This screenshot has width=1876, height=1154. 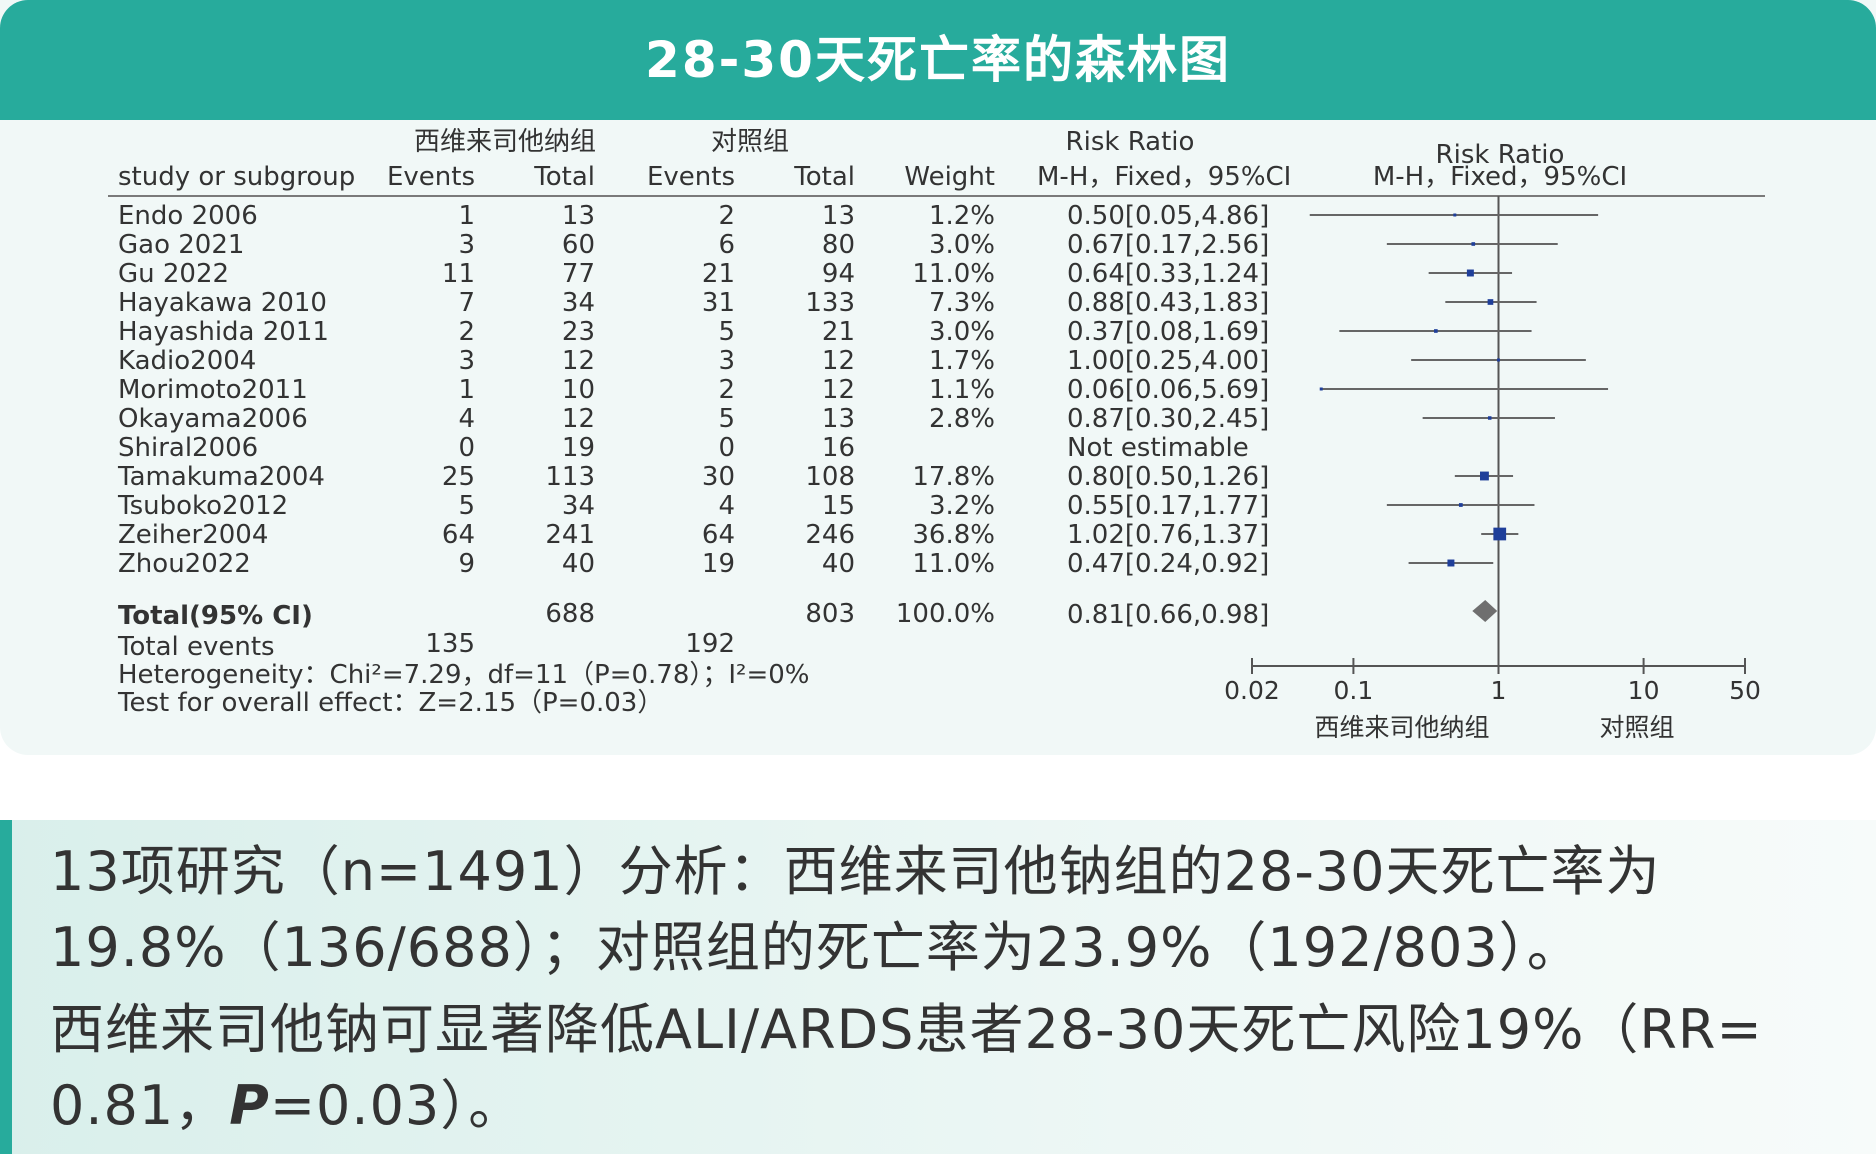 What do you see at coordinates (718, 303) in the screenshot?
I see `events2-cell: 31` at bounding box center [718, 303].